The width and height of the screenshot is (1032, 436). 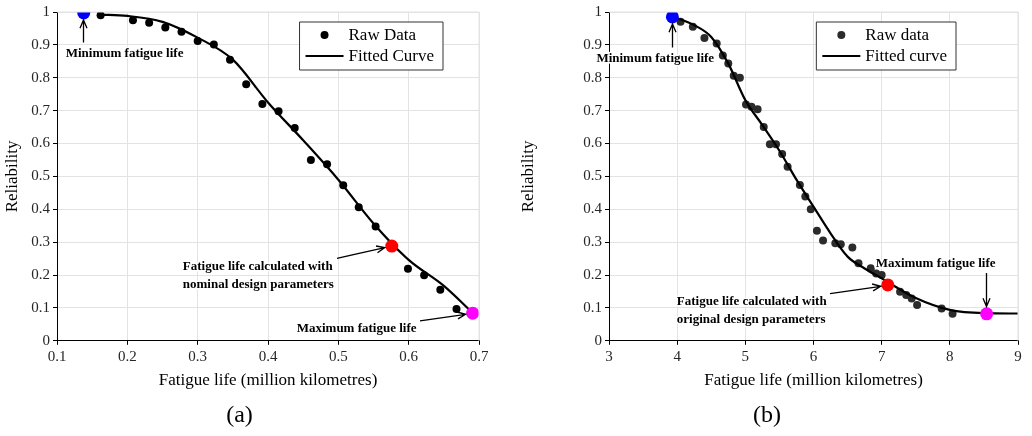 What do you see at coordinates (258, 275) in the screenshot?
I see `annotation: Fatigue life calculated with nominal design parameters` at bounding box center [258, 275].